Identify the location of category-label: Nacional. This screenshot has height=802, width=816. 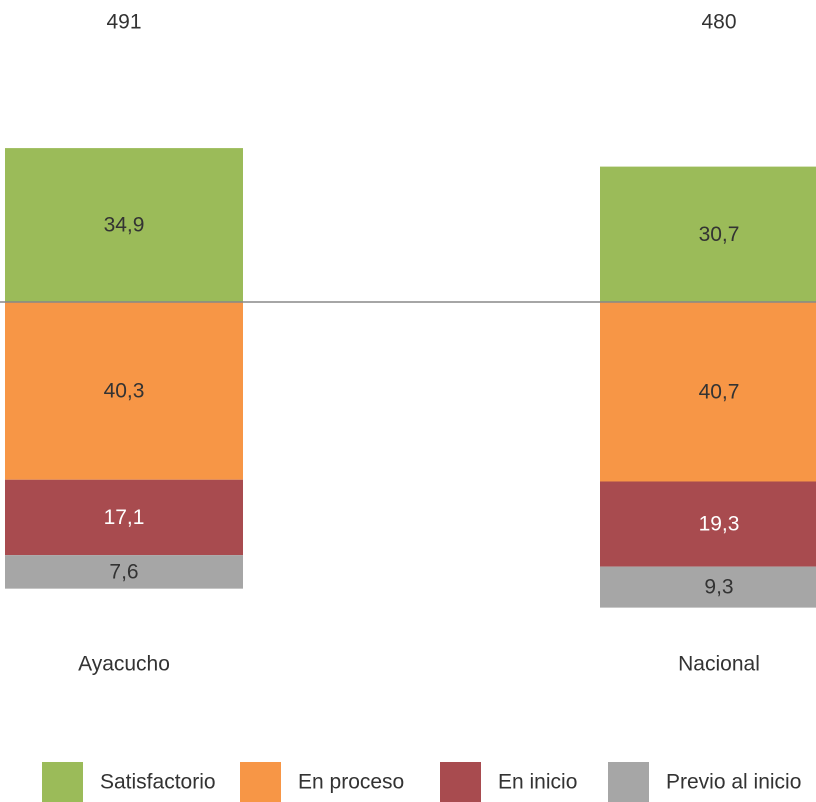
(719, 664).